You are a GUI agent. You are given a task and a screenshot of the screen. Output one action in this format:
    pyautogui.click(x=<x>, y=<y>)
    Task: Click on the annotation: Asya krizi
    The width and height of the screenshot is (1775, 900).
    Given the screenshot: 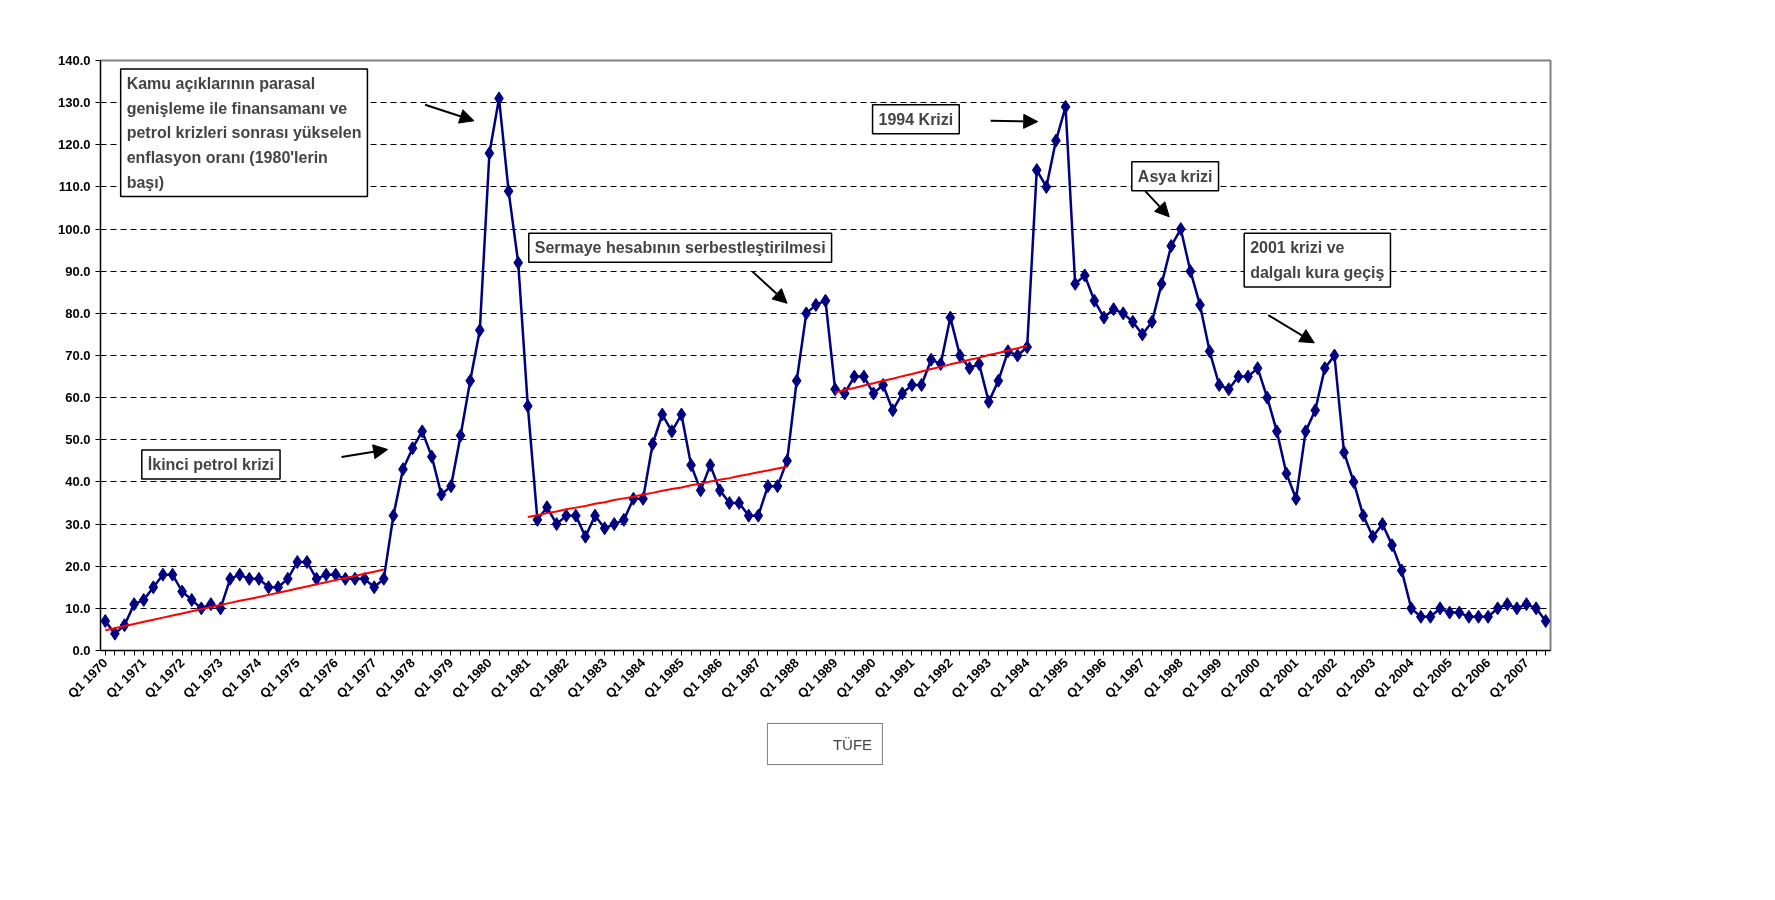 What is the action you would take?
    pyautogui.click(x=1175, y=176)
    